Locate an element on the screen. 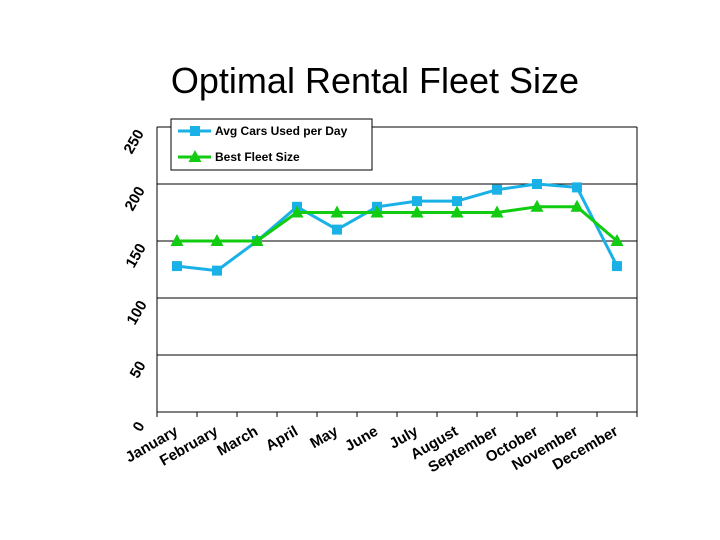  y-tick-label: 0 is located at coordinates (139, 427).